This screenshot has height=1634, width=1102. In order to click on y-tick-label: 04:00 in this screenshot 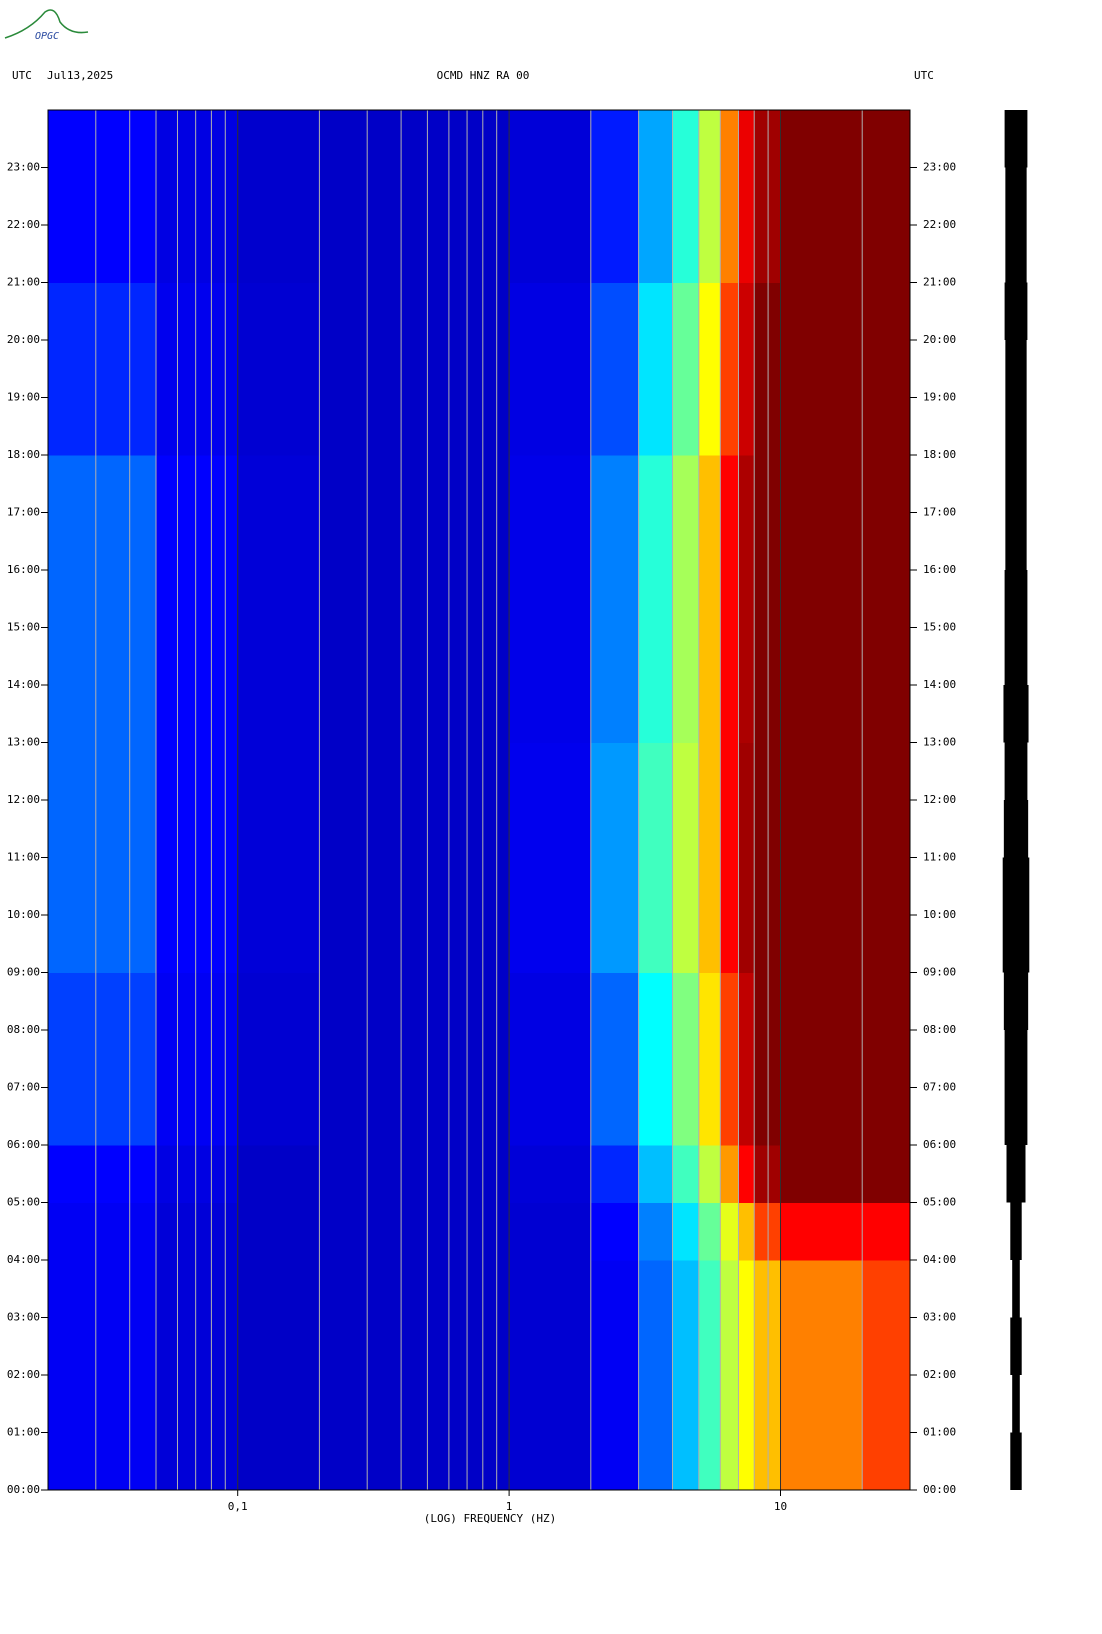, I will do `click(23, 1259)`.